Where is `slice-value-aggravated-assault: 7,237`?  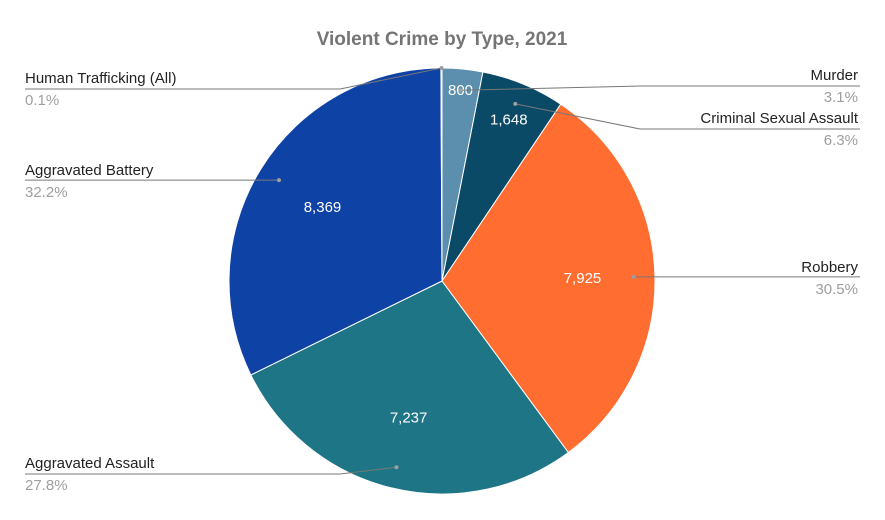 slice-value-aggravated-assault: 7,237 is located at coordinates (409, 418).